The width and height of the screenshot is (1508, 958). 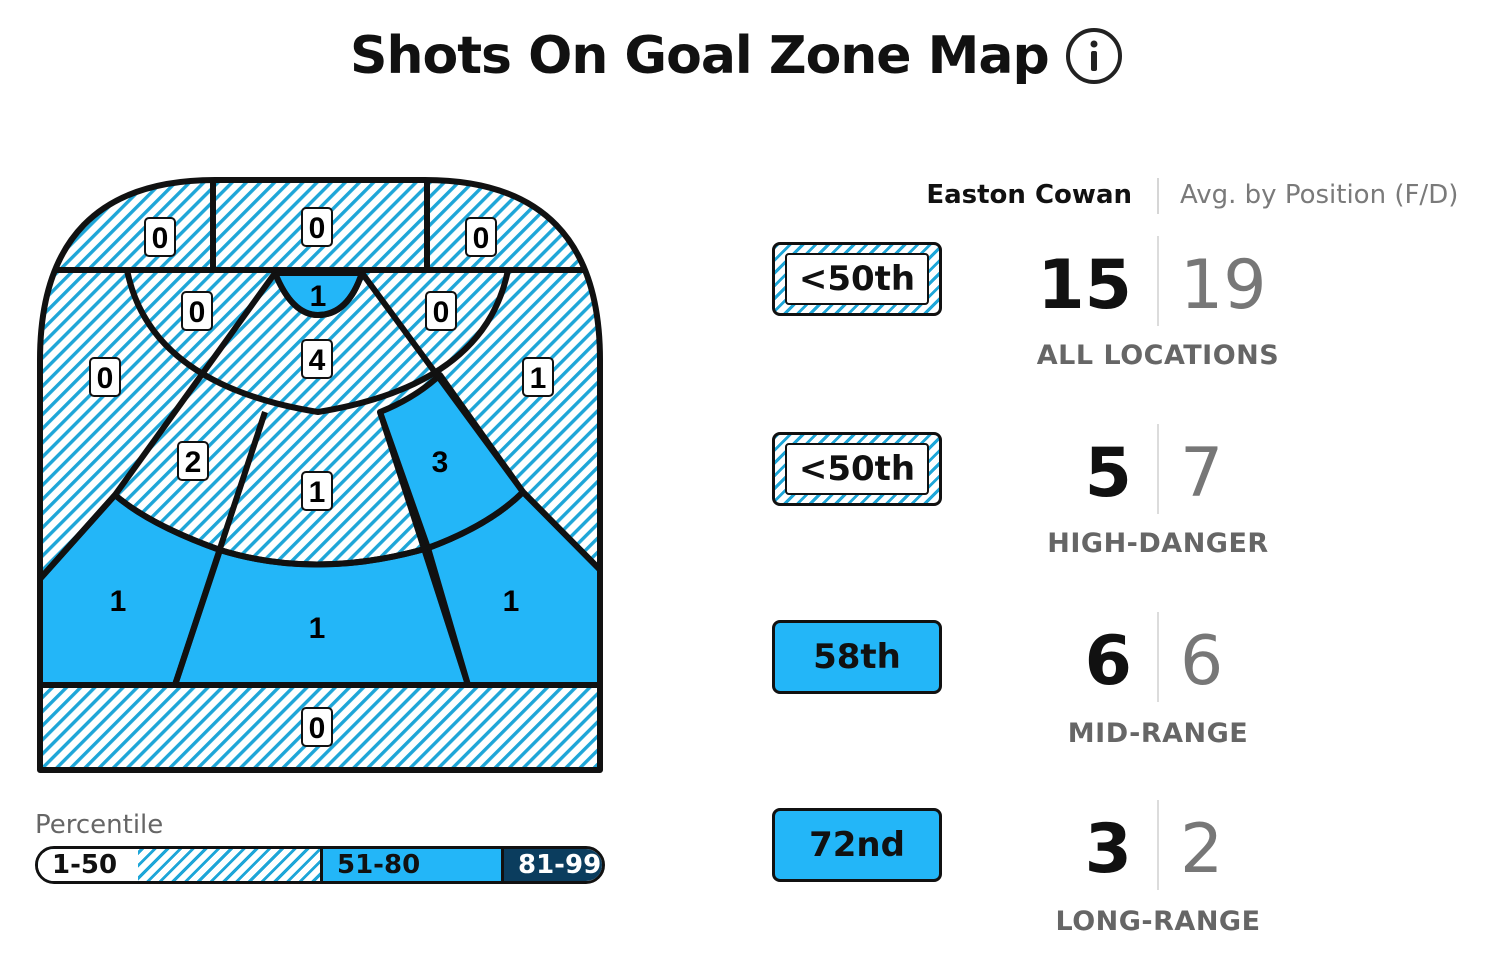 I want to click on player-column-header: Easton Cowan, so click(x=1029, y=195).